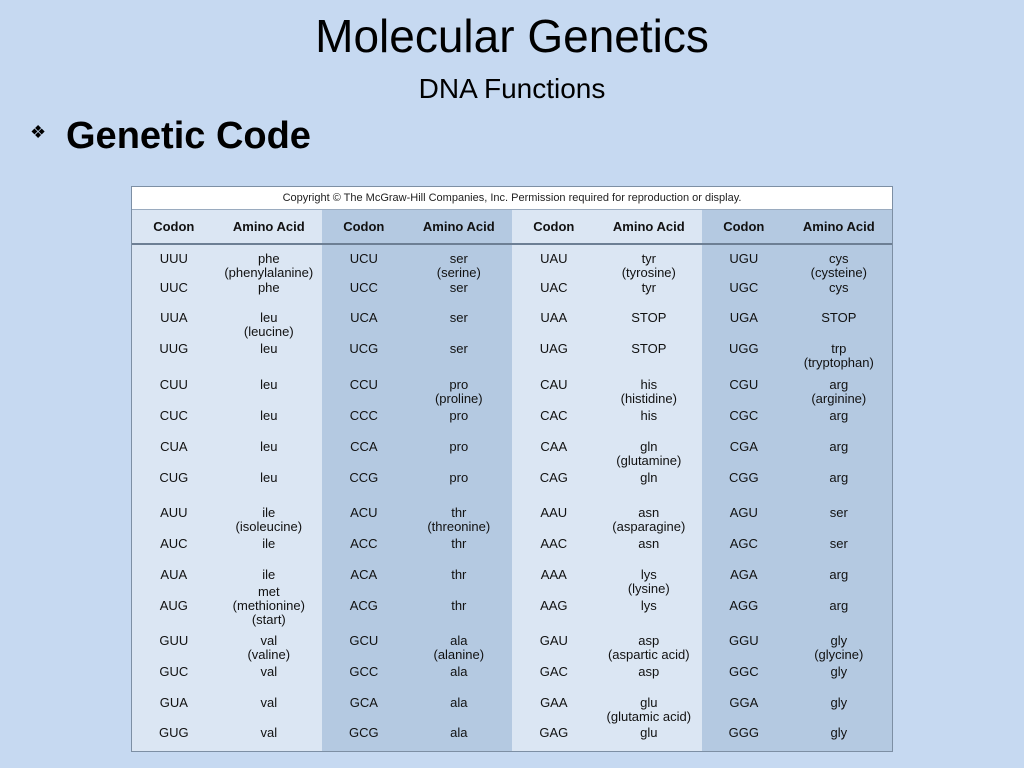  I want to click on amino-acid-cell: his, so click(649, 416).